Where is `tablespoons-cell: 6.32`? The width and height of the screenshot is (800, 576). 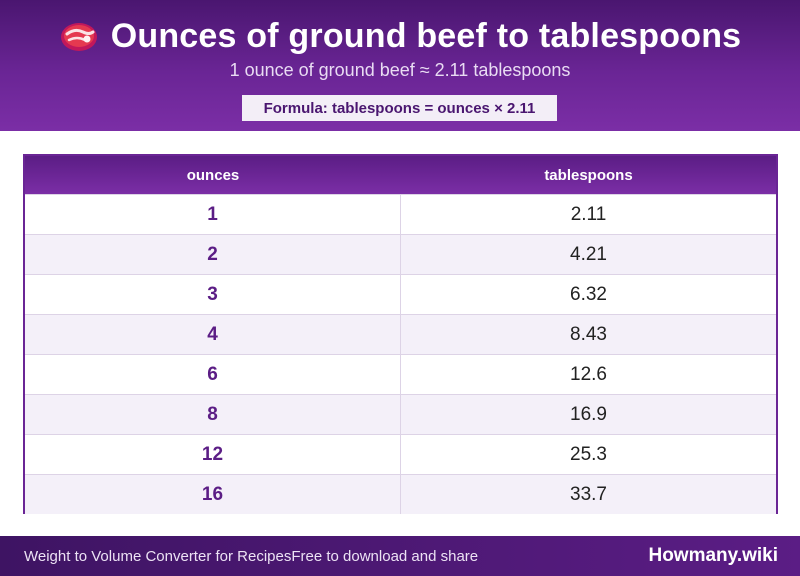
tablespoons-cell: 6.32 is located at coordinates (588, 294).